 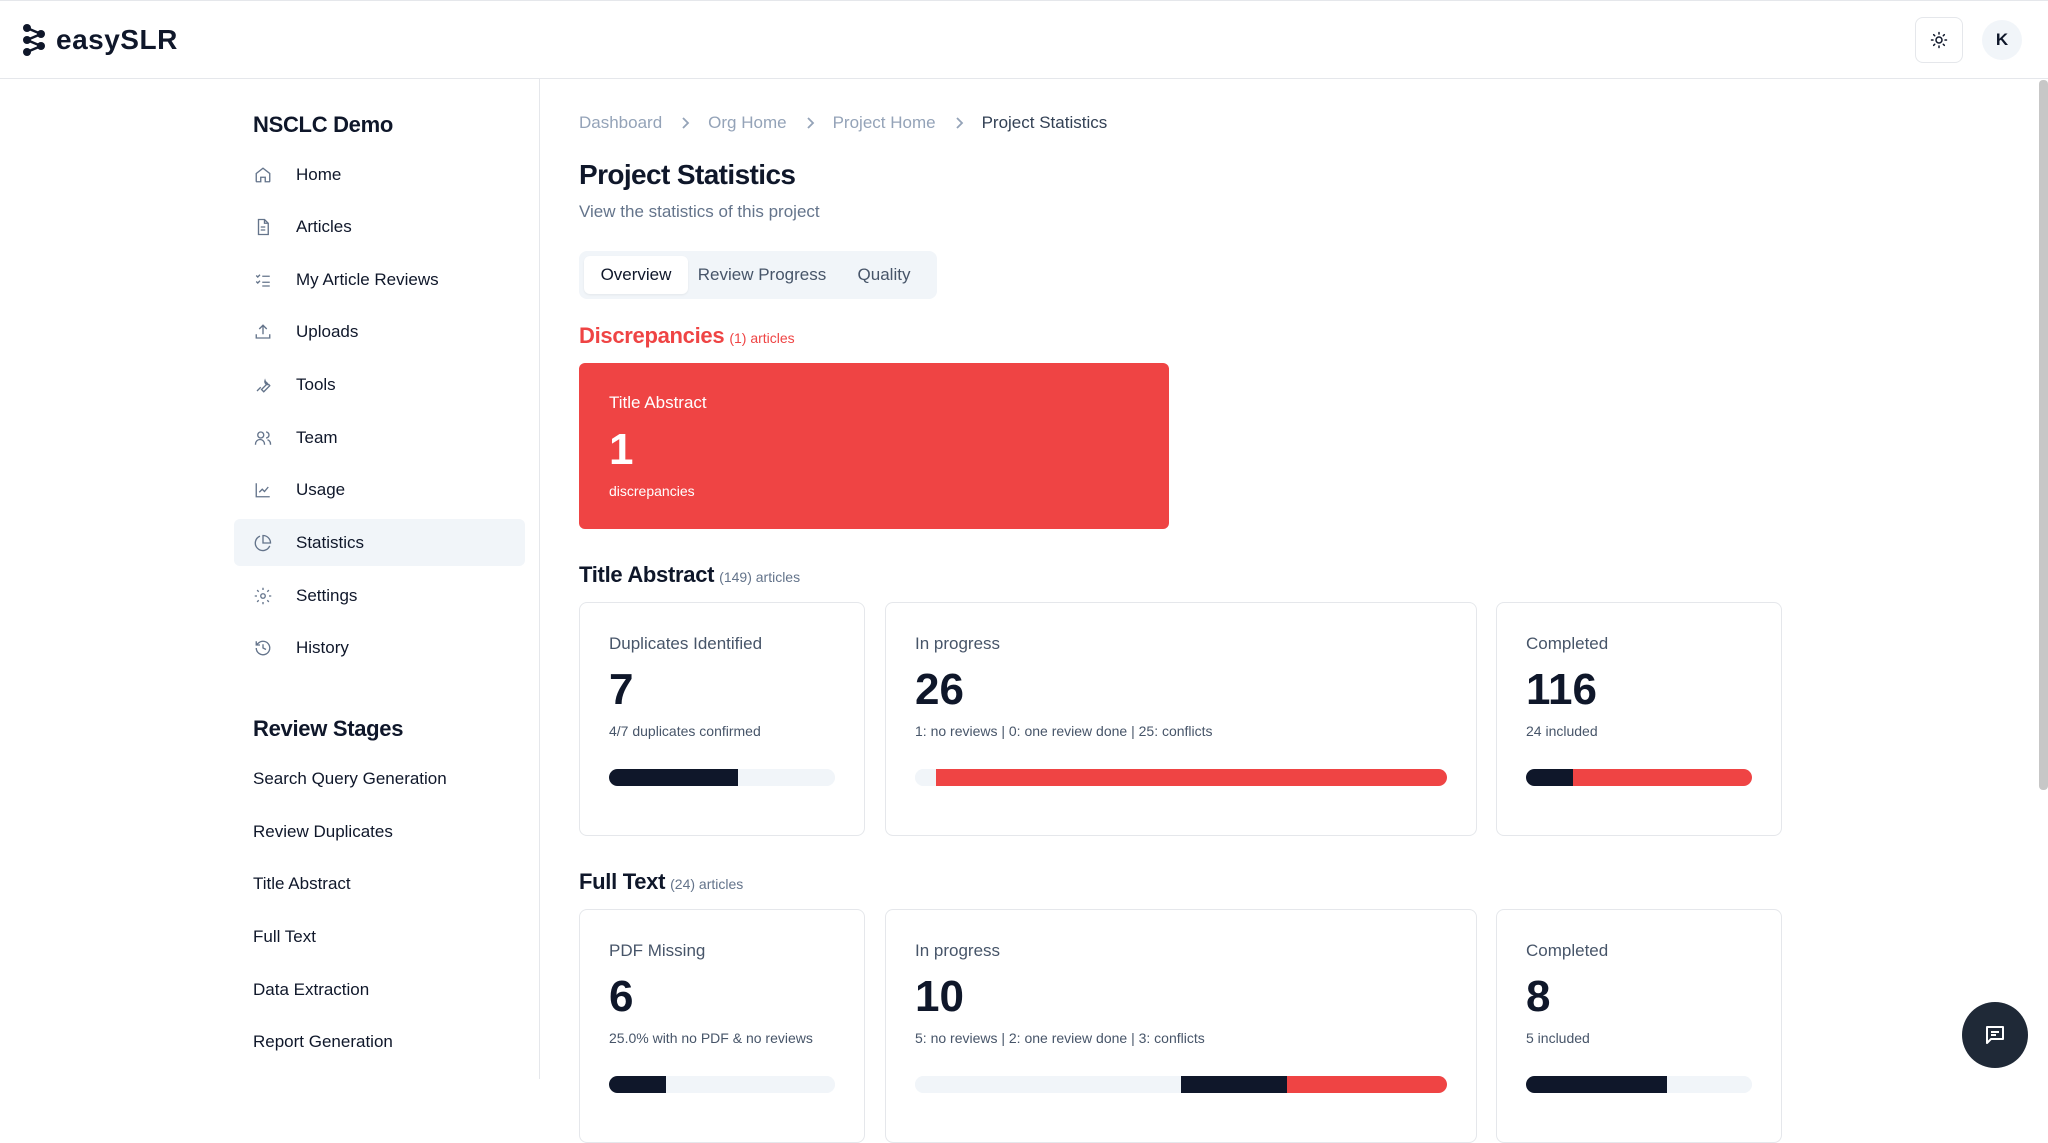 What do you see at coordinates (1639, 1026) in the screenshot?
I see `ft-completed-card: Completed 8 5 included` at bounding box center [1639, 1026].